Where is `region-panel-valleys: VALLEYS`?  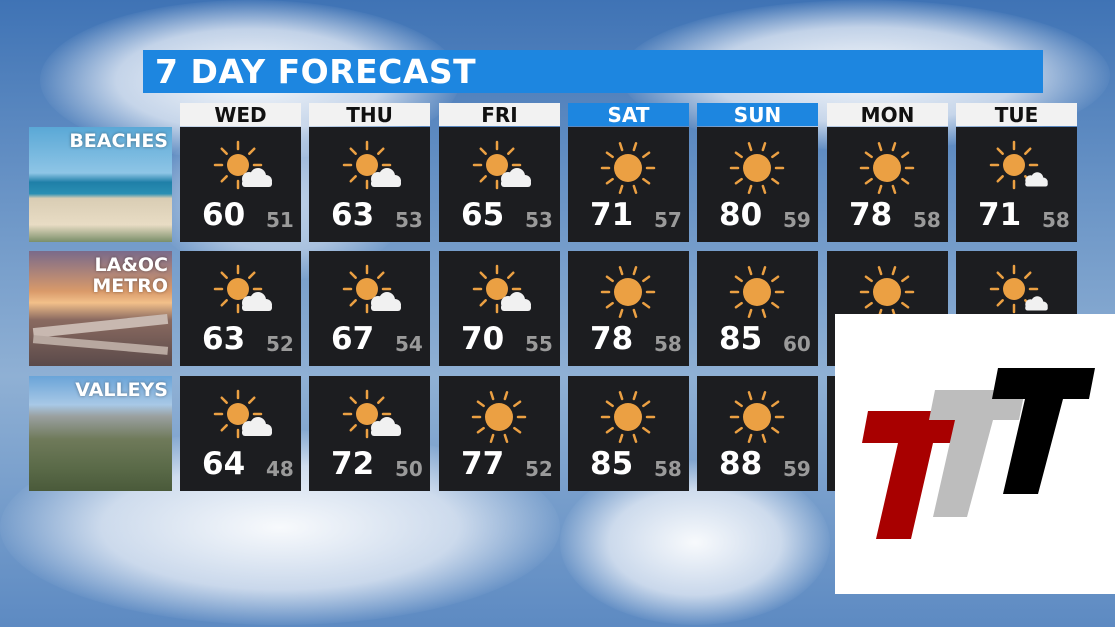 region-panel-valleys: VALLEYS is located at coordinates (100, 433).